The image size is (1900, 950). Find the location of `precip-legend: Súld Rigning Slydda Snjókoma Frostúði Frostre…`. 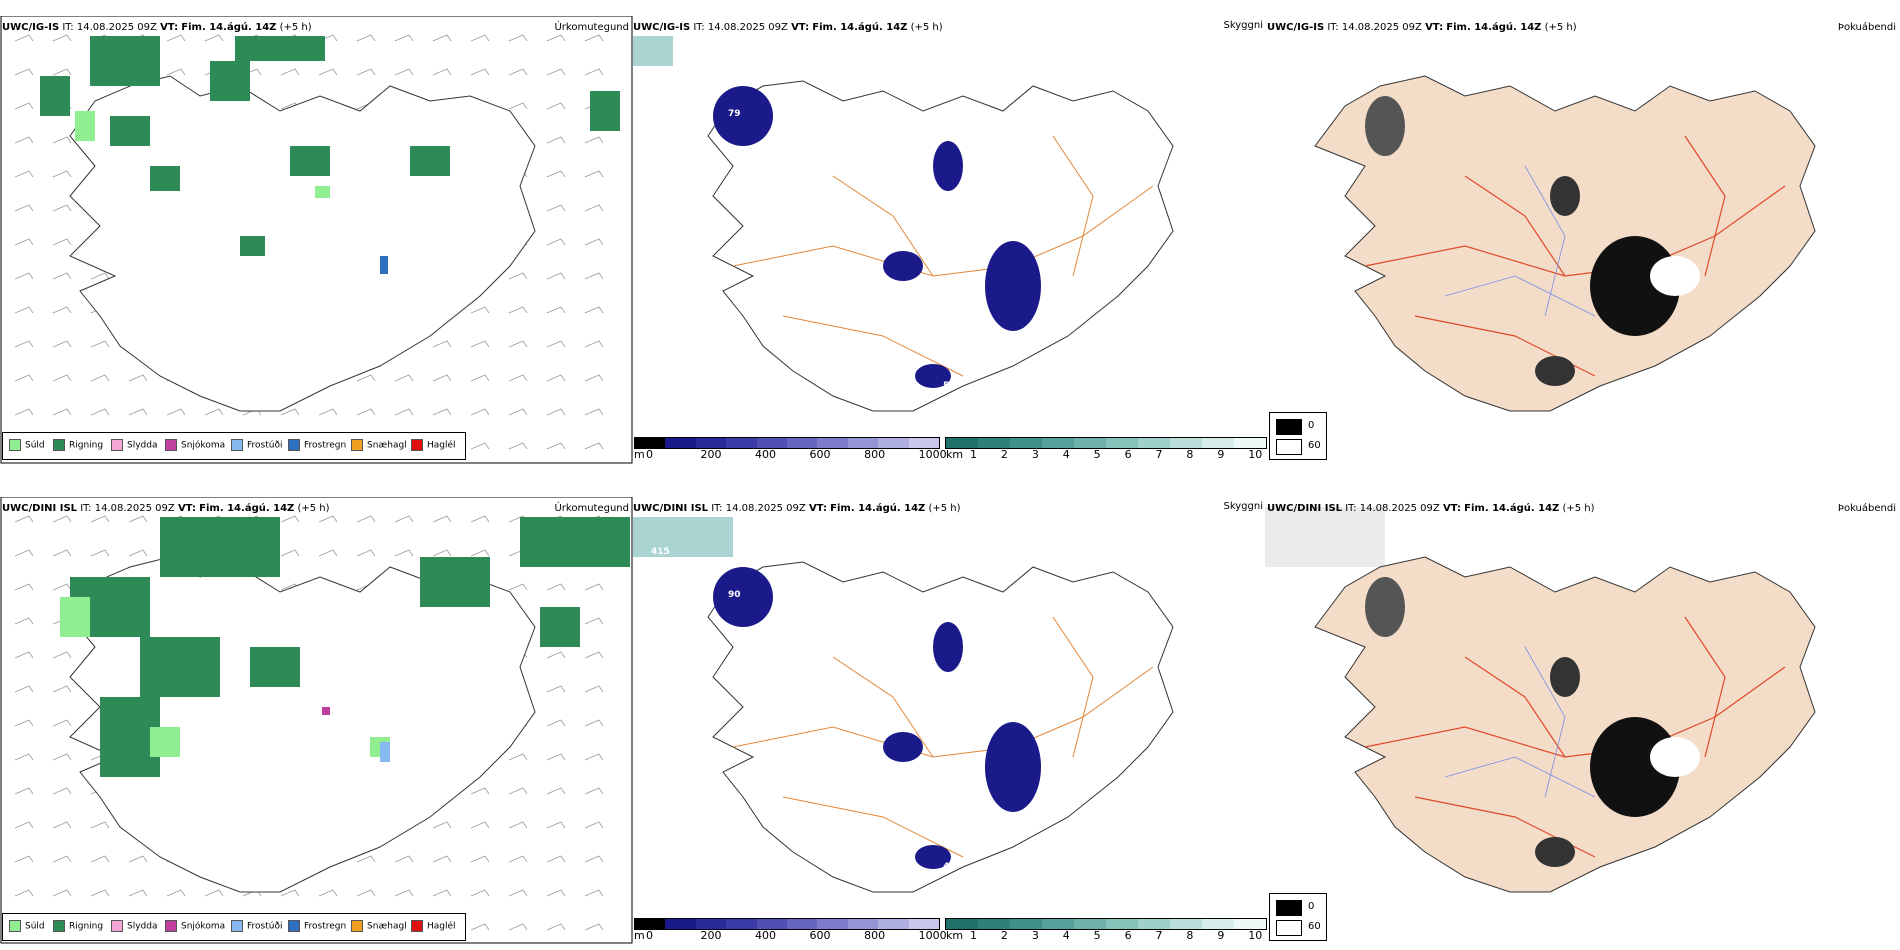

precip-legend: Súld Rigning Slydda Snjókoma Frostúði Frostre… is located at coordinates (234, 446).